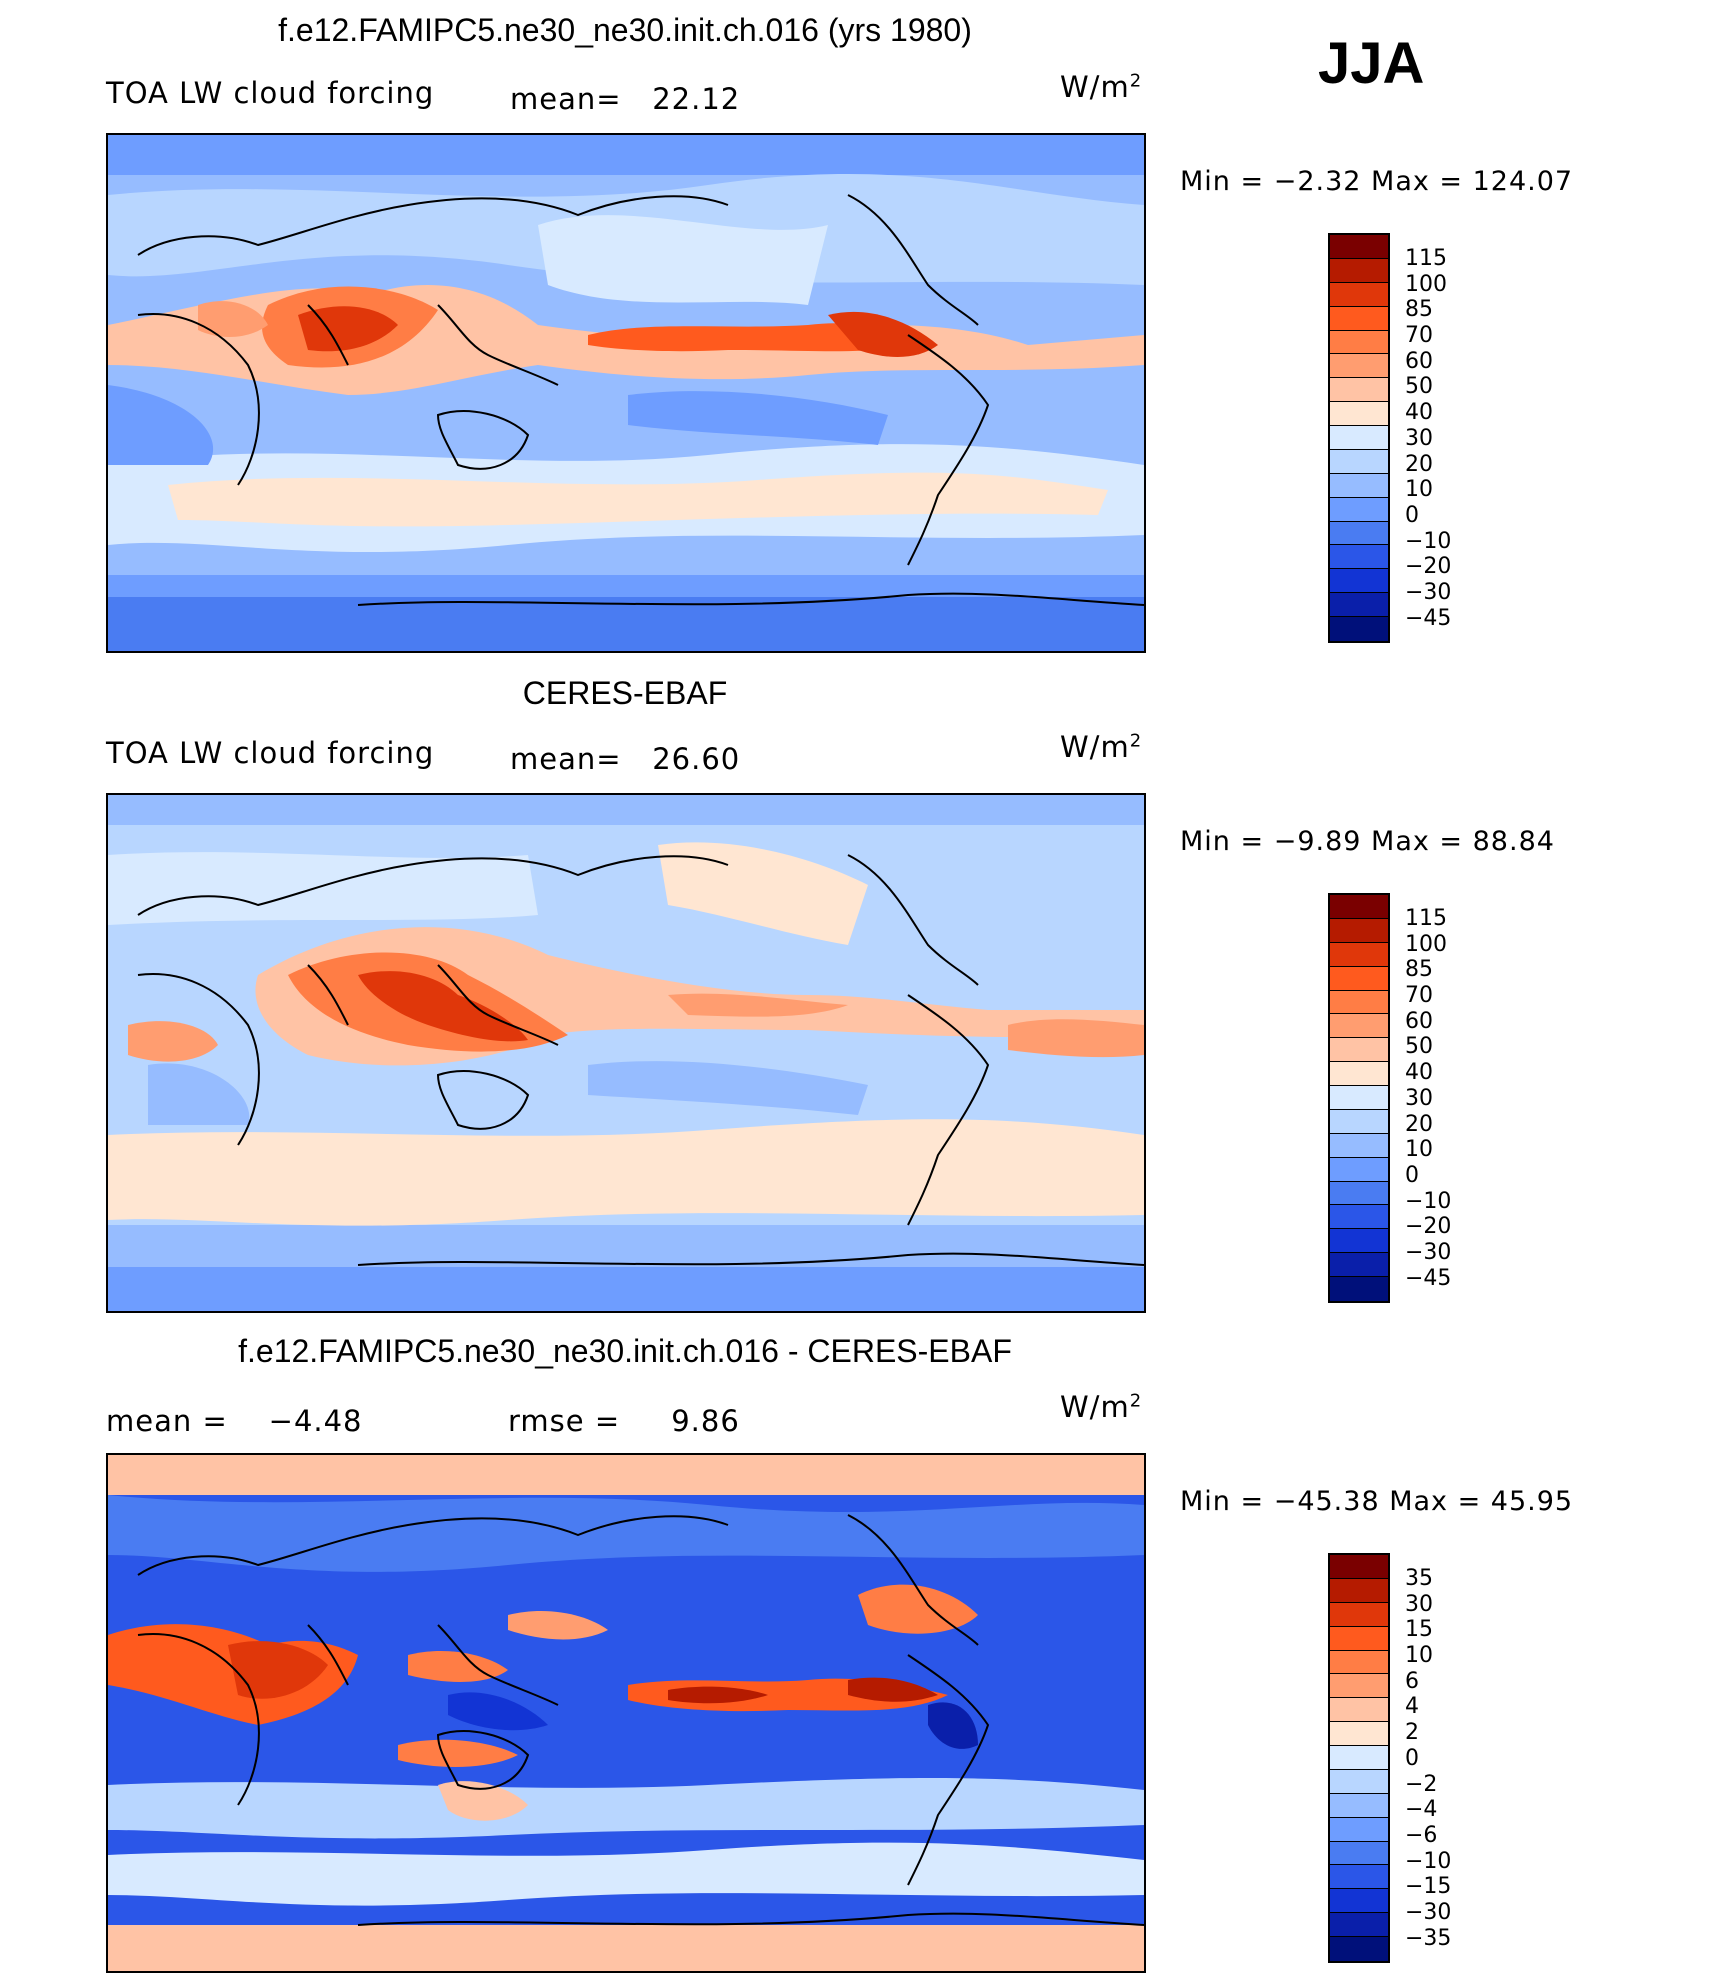 This screenshot has width=1710, height=1979. I want to click on colorbar-level-label: −15, so click(1428, 1887).